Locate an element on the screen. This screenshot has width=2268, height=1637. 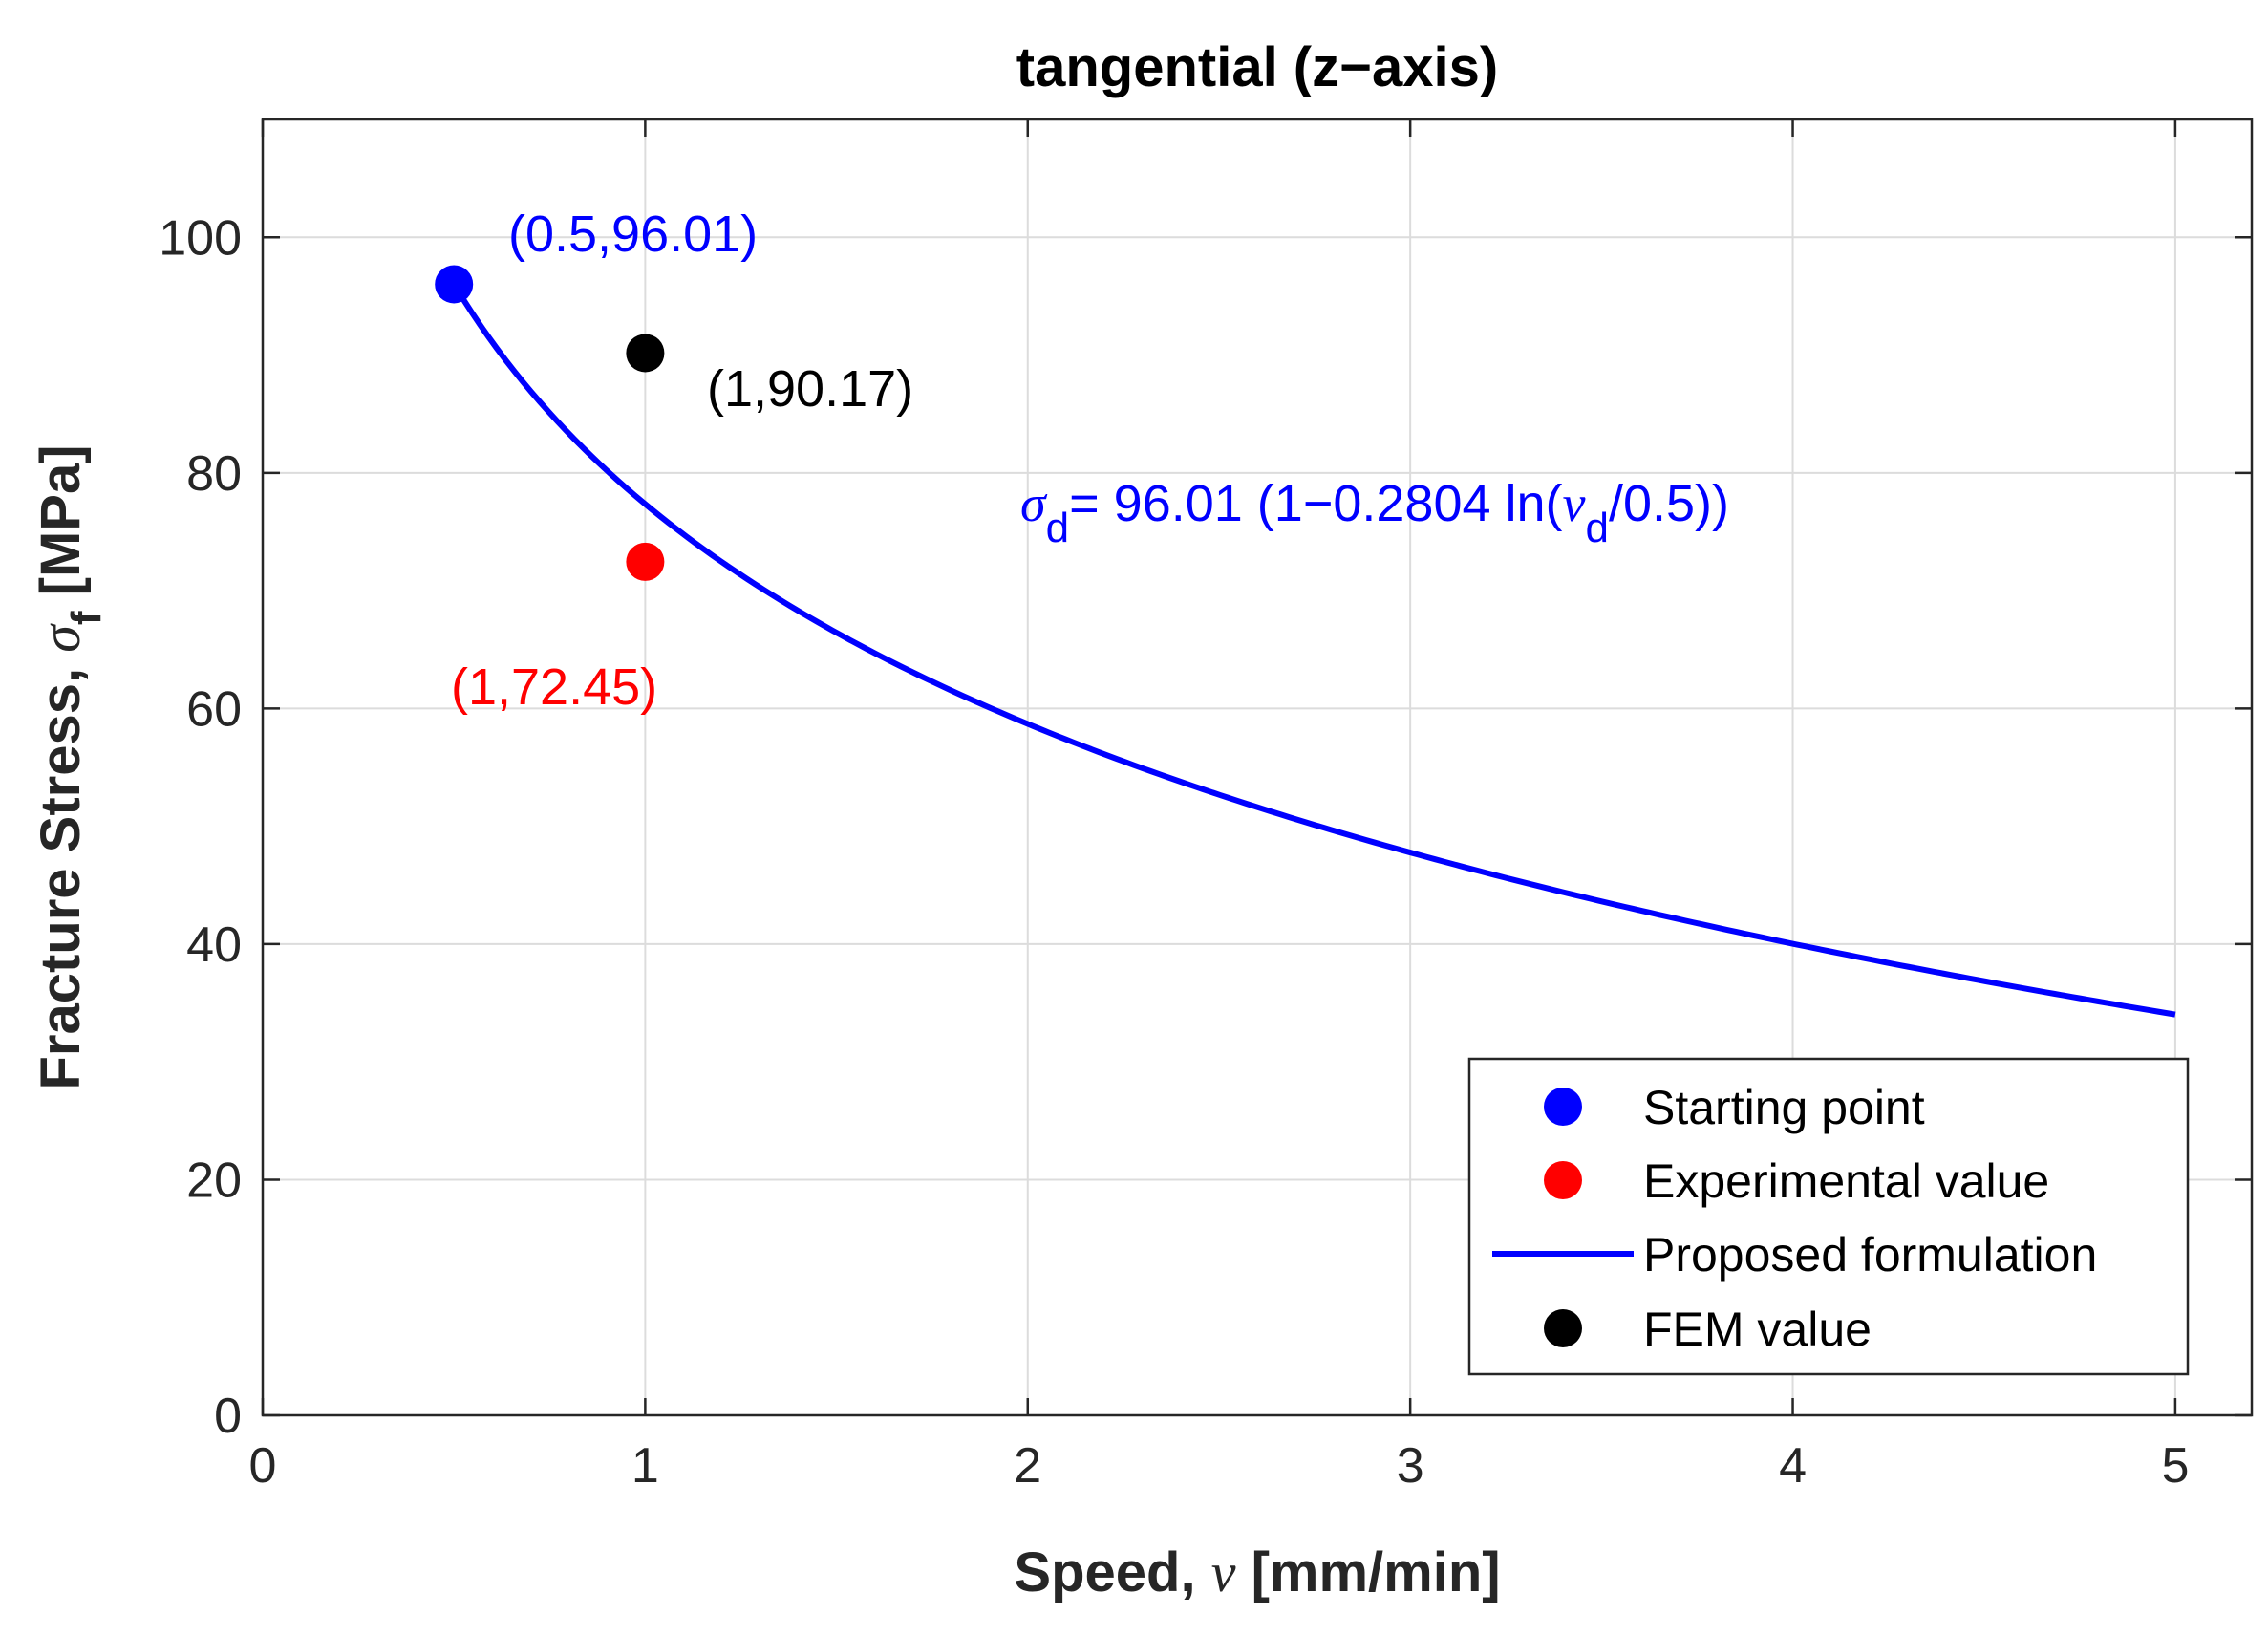
formula-annotation: σd= 96.01 (1−0.2804 ln(νd/0.5)) is located at coordinates (1374, 513).